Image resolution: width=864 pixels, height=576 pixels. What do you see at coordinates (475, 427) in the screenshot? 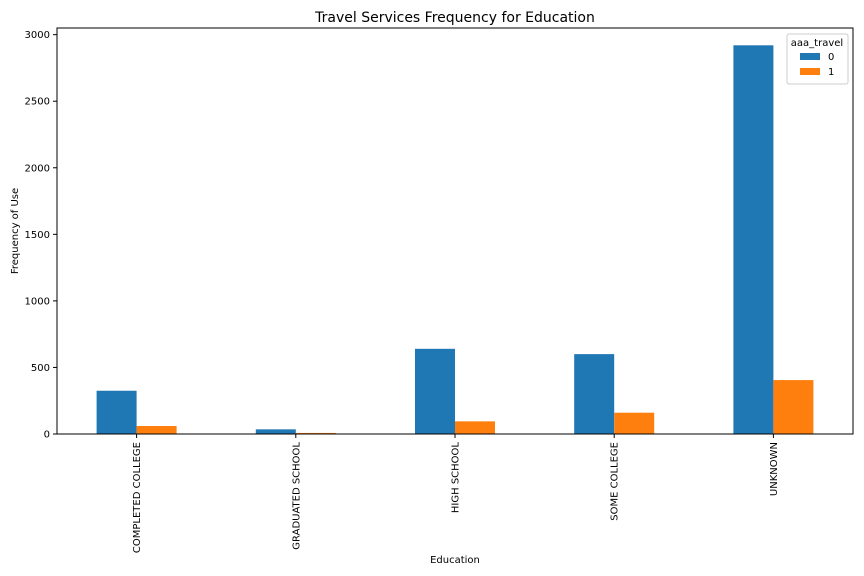
I see `bar-series-1-high-school` at bounding box center [475, 427].